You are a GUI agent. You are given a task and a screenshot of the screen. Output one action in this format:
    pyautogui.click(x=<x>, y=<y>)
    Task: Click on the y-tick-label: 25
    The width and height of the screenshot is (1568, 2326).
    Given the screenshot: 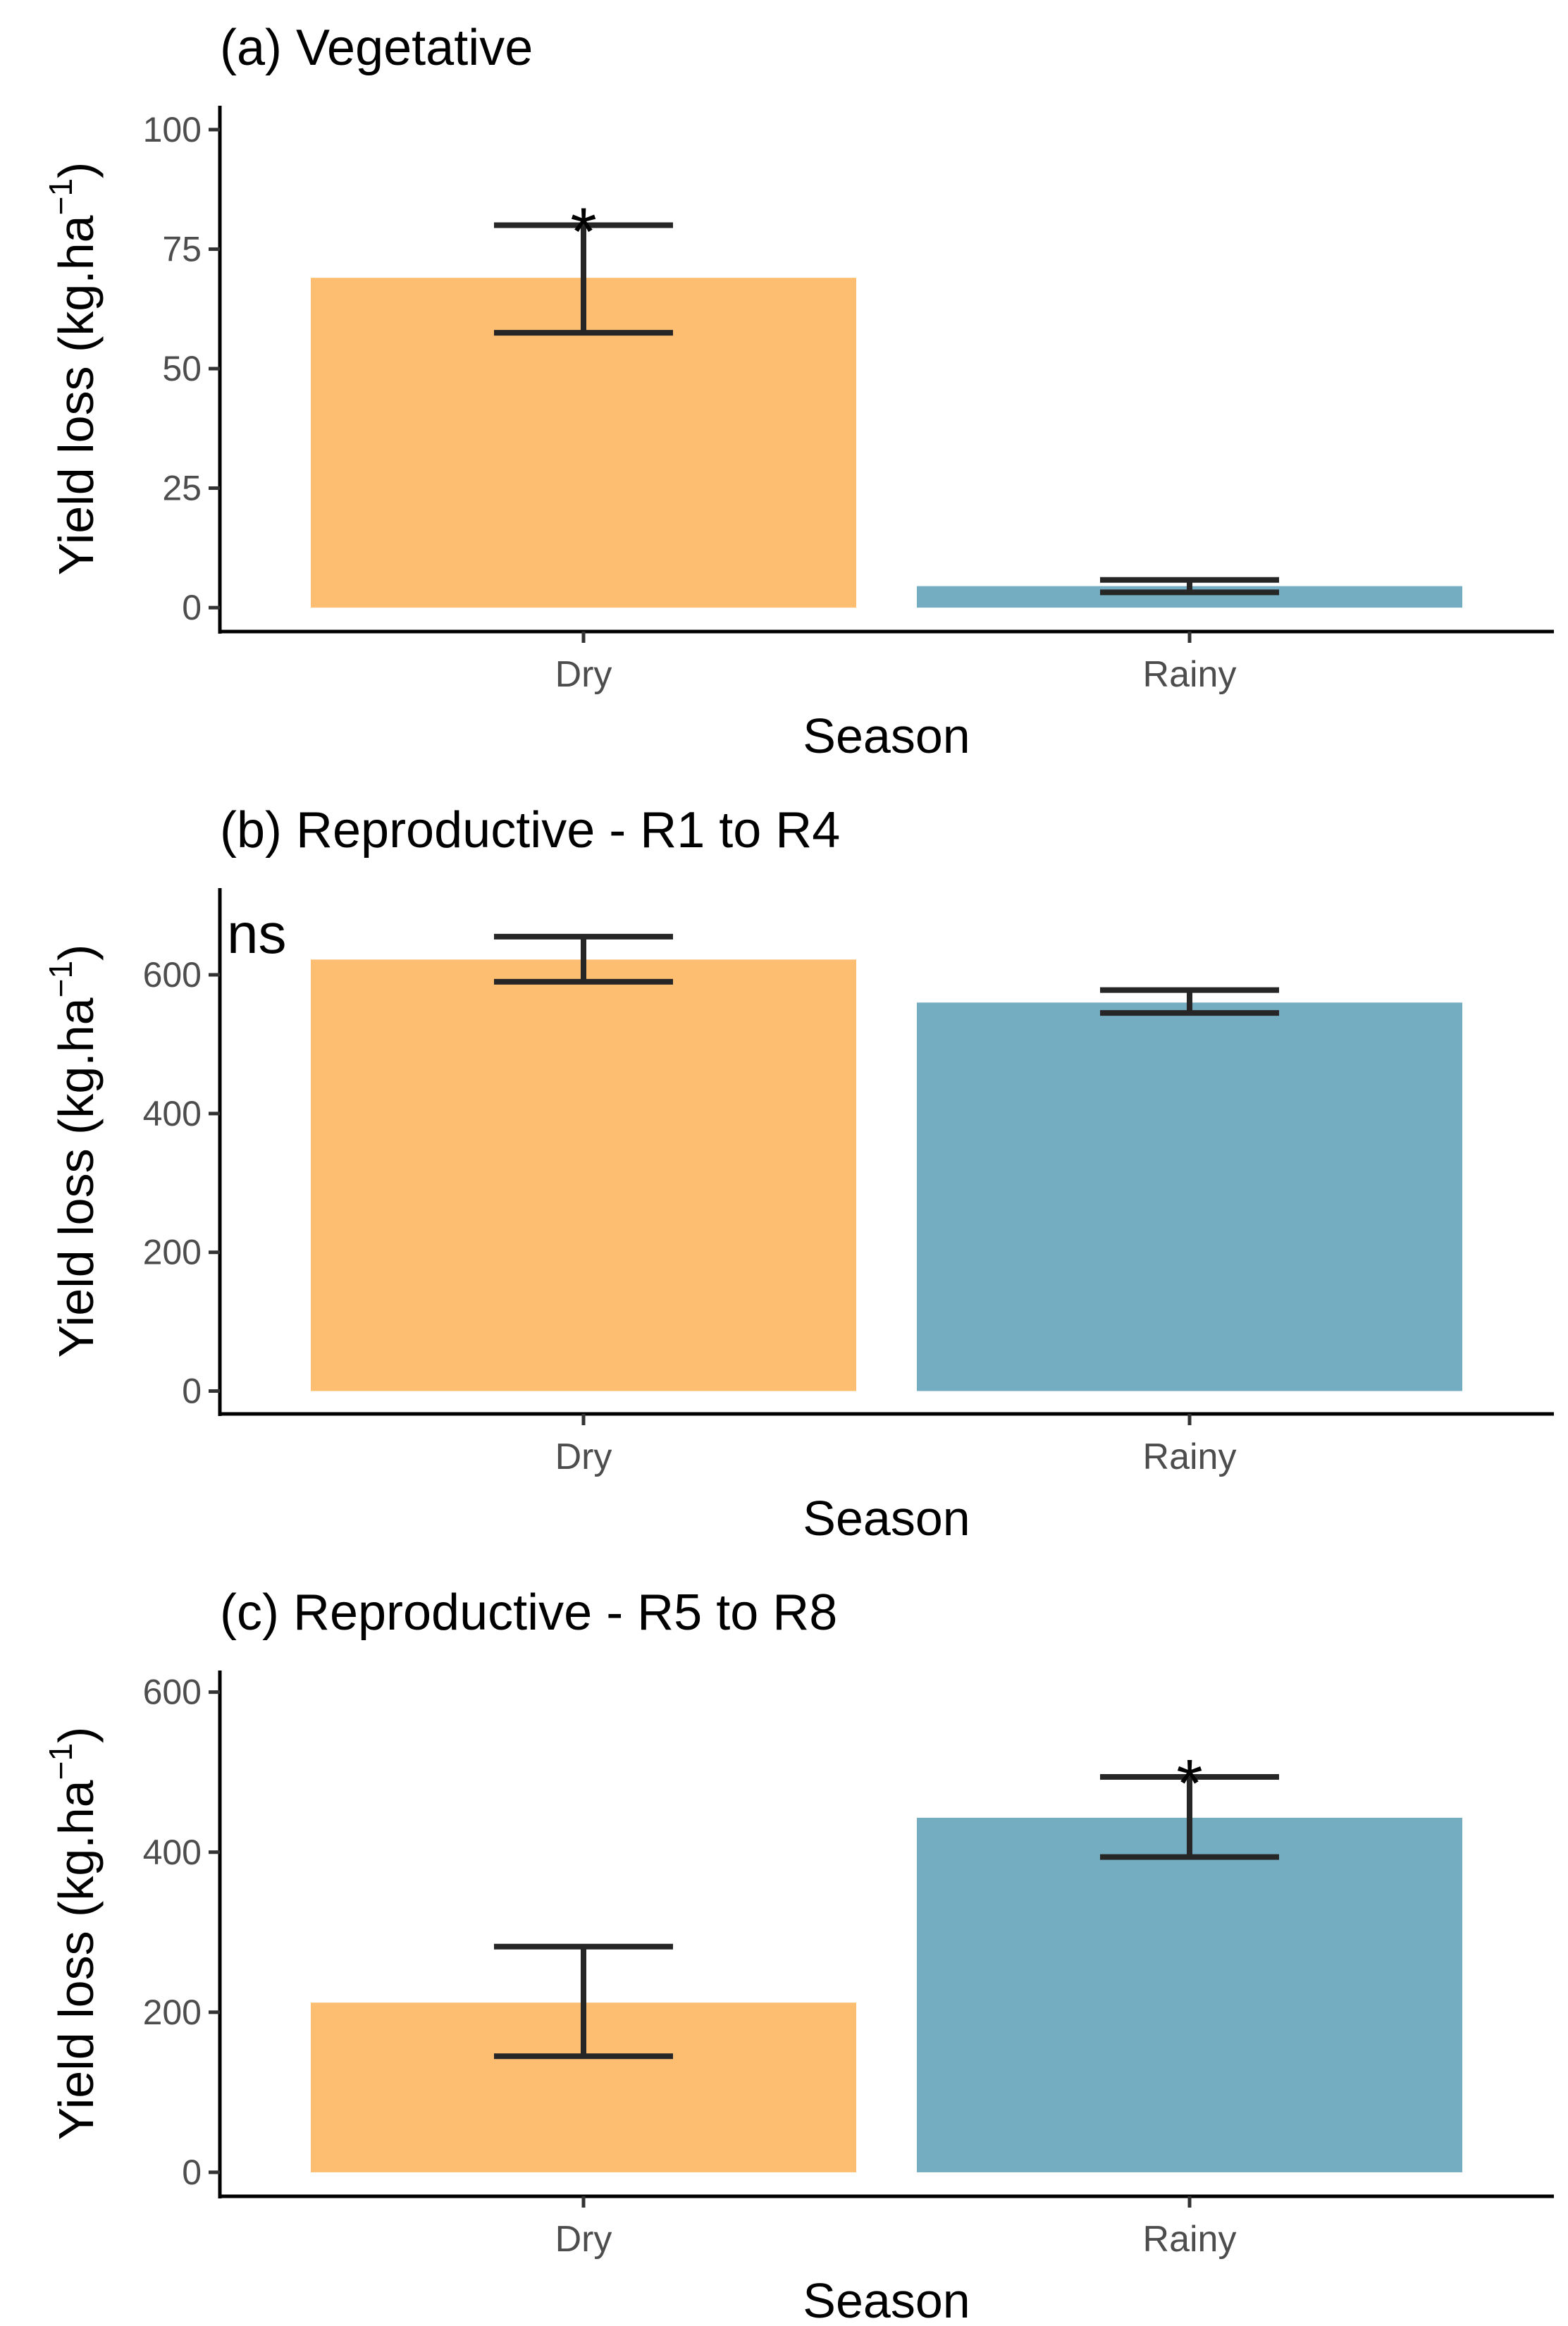 What is the action you would take?
    pyautogui.click(x=182, y=488)
    